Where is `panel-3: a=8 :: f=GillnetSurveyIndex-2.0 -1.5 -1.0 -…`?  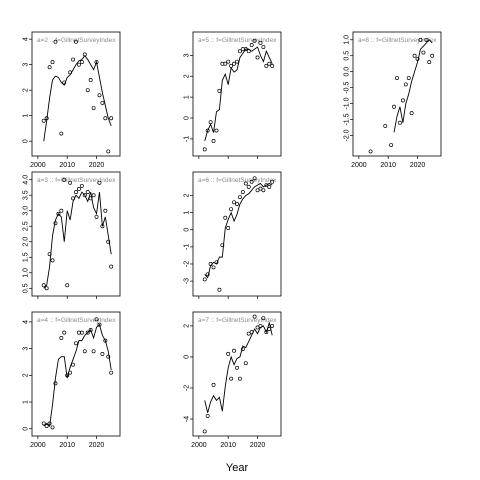 panel-3: a=8 :: f=GillnetSurveyIndex-2.0 -1.5 -1.0 -… is located at coordinates (393, 100).